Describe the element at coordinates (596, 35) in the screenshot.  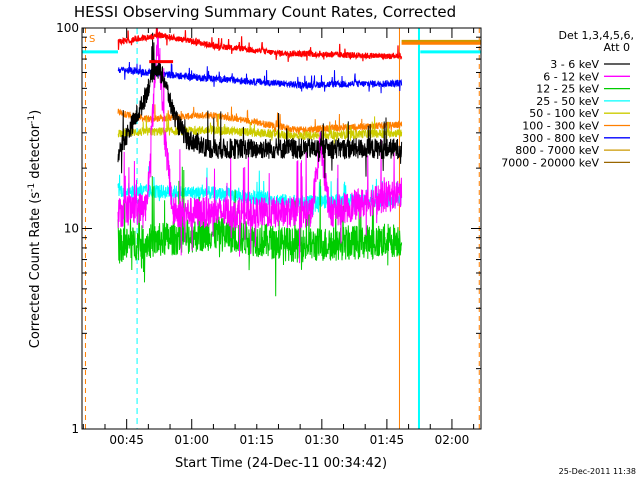
I see `legend-header-line1: Det 1,3,4,5,6,` at that location.